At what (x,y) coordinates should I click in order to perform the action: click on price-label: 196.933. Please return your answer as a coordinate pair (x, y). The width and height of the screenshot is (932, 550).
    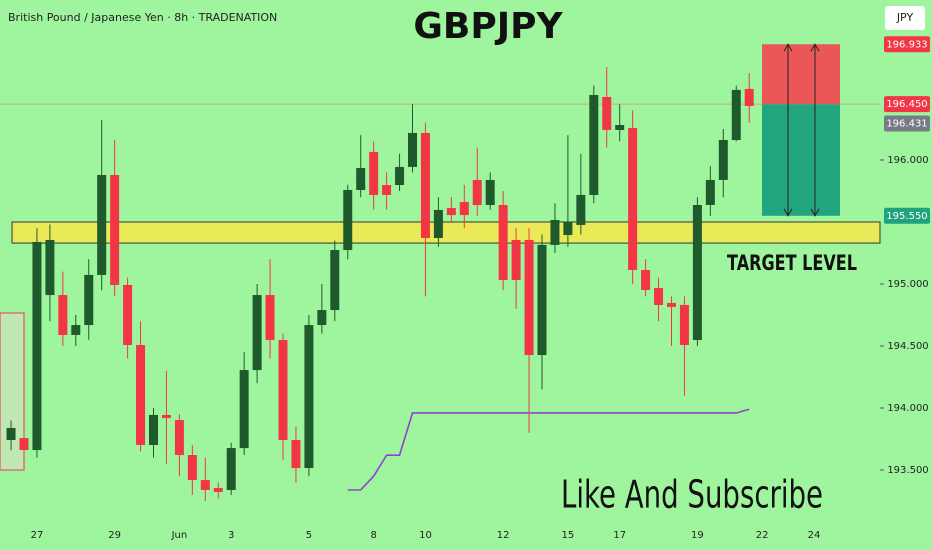
    Looking at the image, I should click on (906, 44).